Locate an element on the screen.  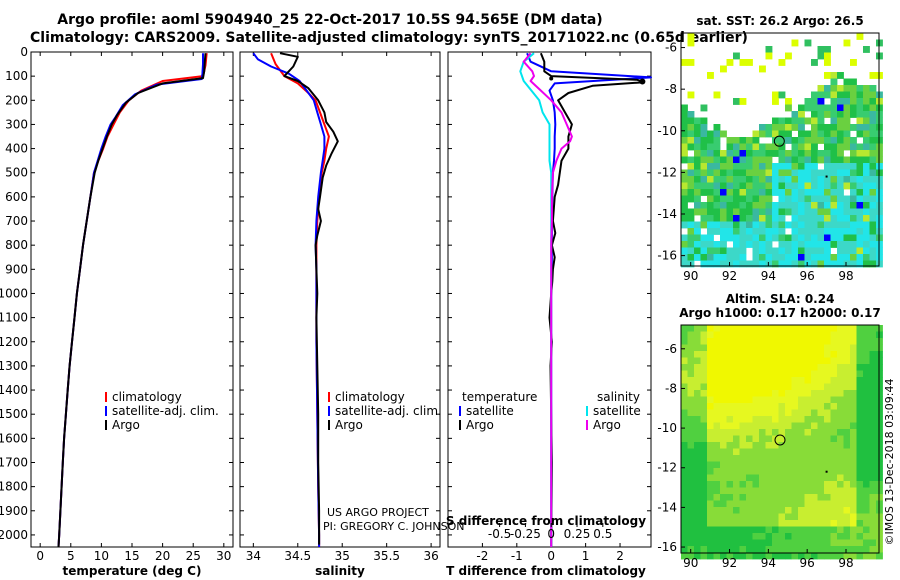
temperature-x-axis-label: temperature (deg C) is located at coordinates (132, 571).